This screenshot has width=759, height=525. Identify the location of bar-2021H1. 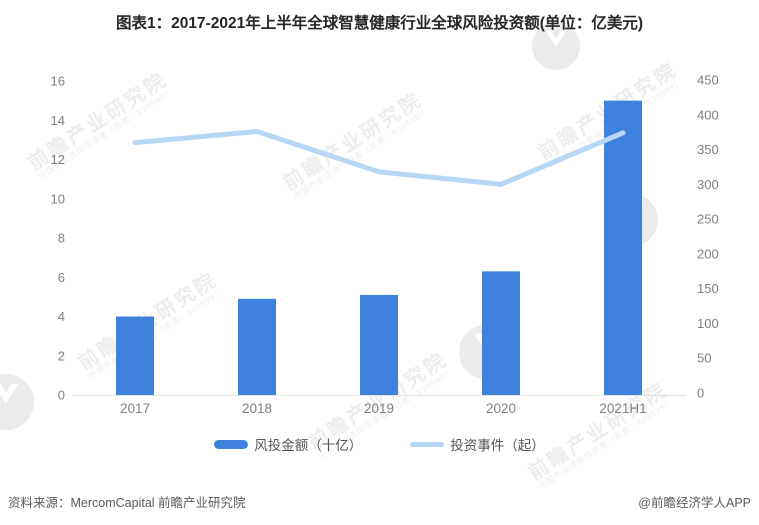
(623, 247).